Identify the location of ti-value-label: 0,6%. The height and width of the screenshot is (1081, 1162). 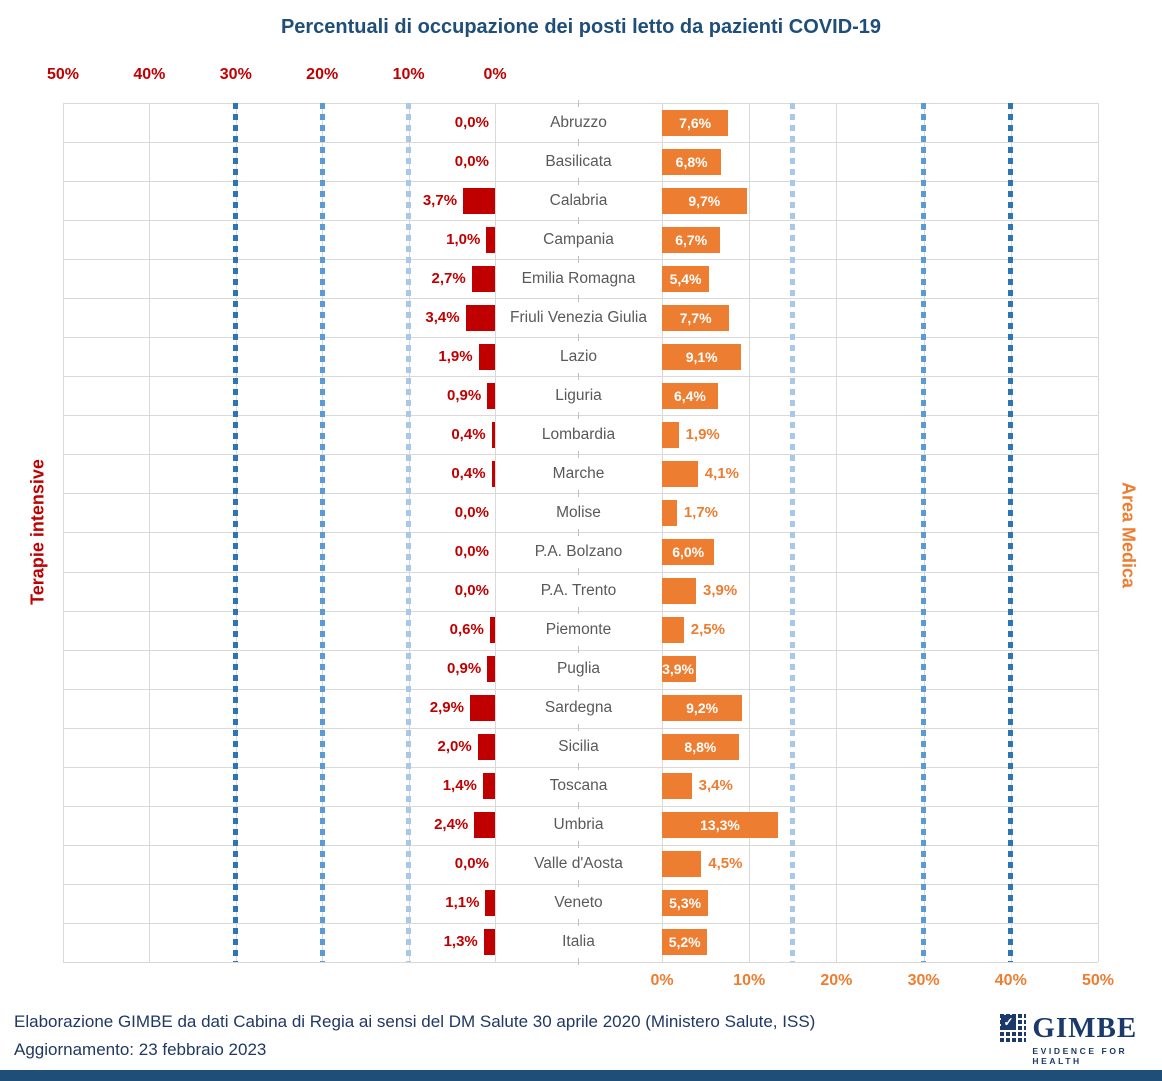
(466, 630).